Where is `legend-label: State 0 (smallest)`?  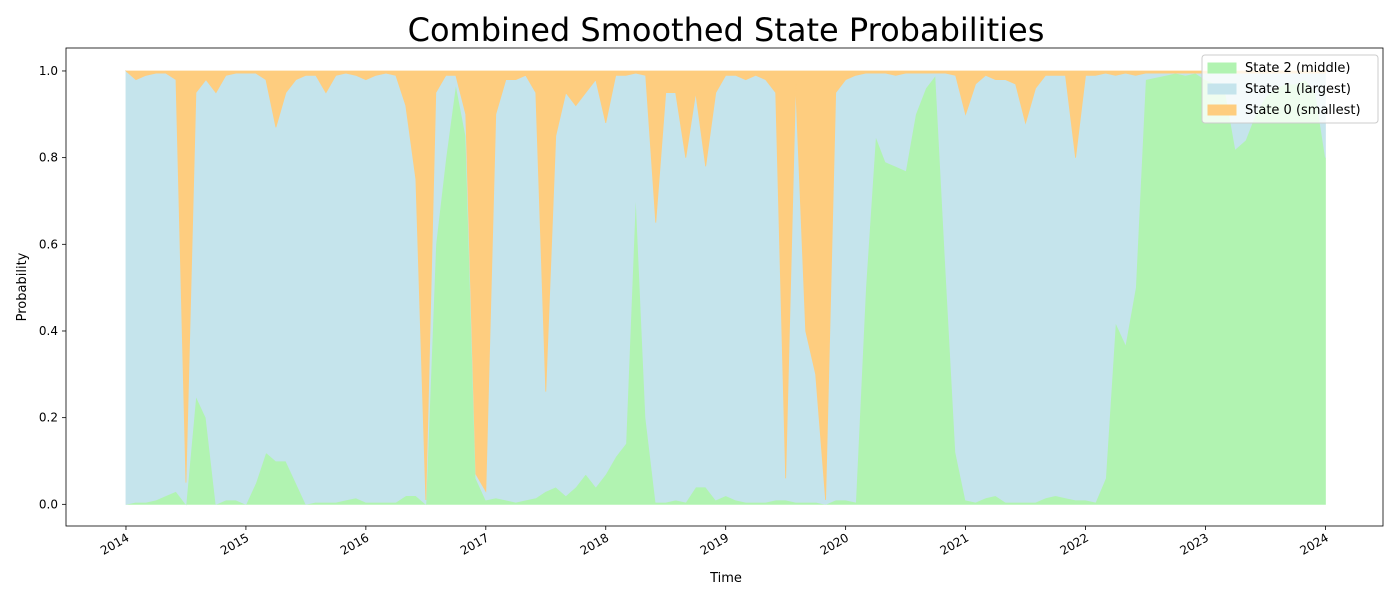 legend-label: State 0 (smallest) is located at coordinates (1303, 110).